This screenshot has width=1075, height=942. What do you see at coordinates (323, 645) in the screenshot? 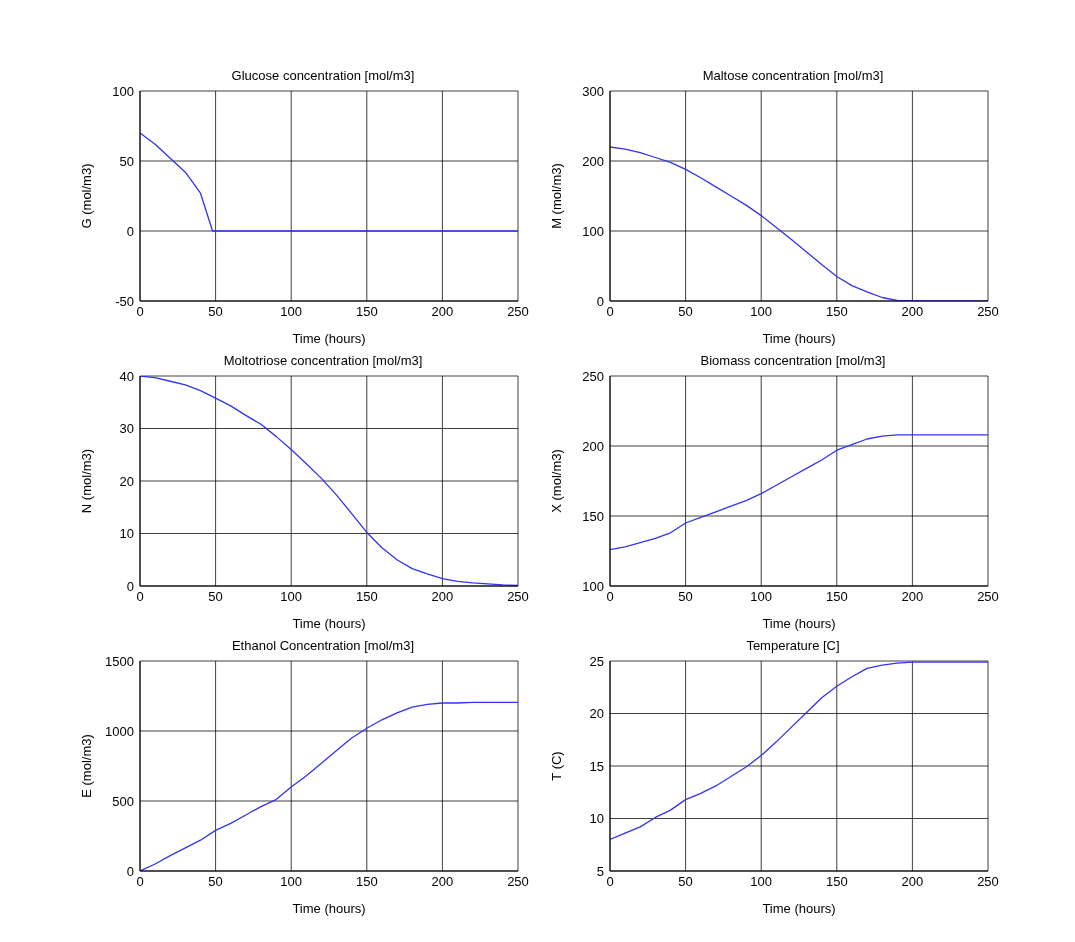
I see `chart-title: Ethanol Concentration [mol/m3]` at bounding box center [323, 645].